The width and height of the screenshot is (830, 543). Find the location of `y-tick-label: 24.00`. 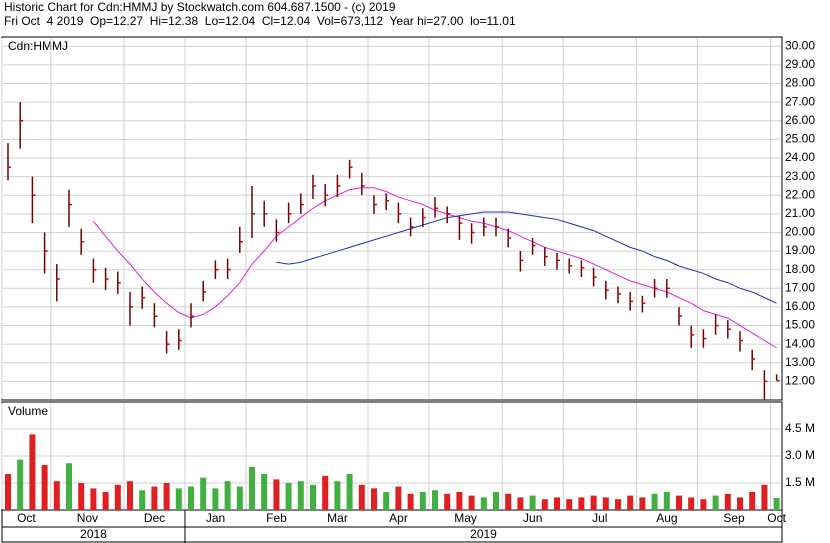

y-tick-label: 24.00 is located at coordinates (800, 157).